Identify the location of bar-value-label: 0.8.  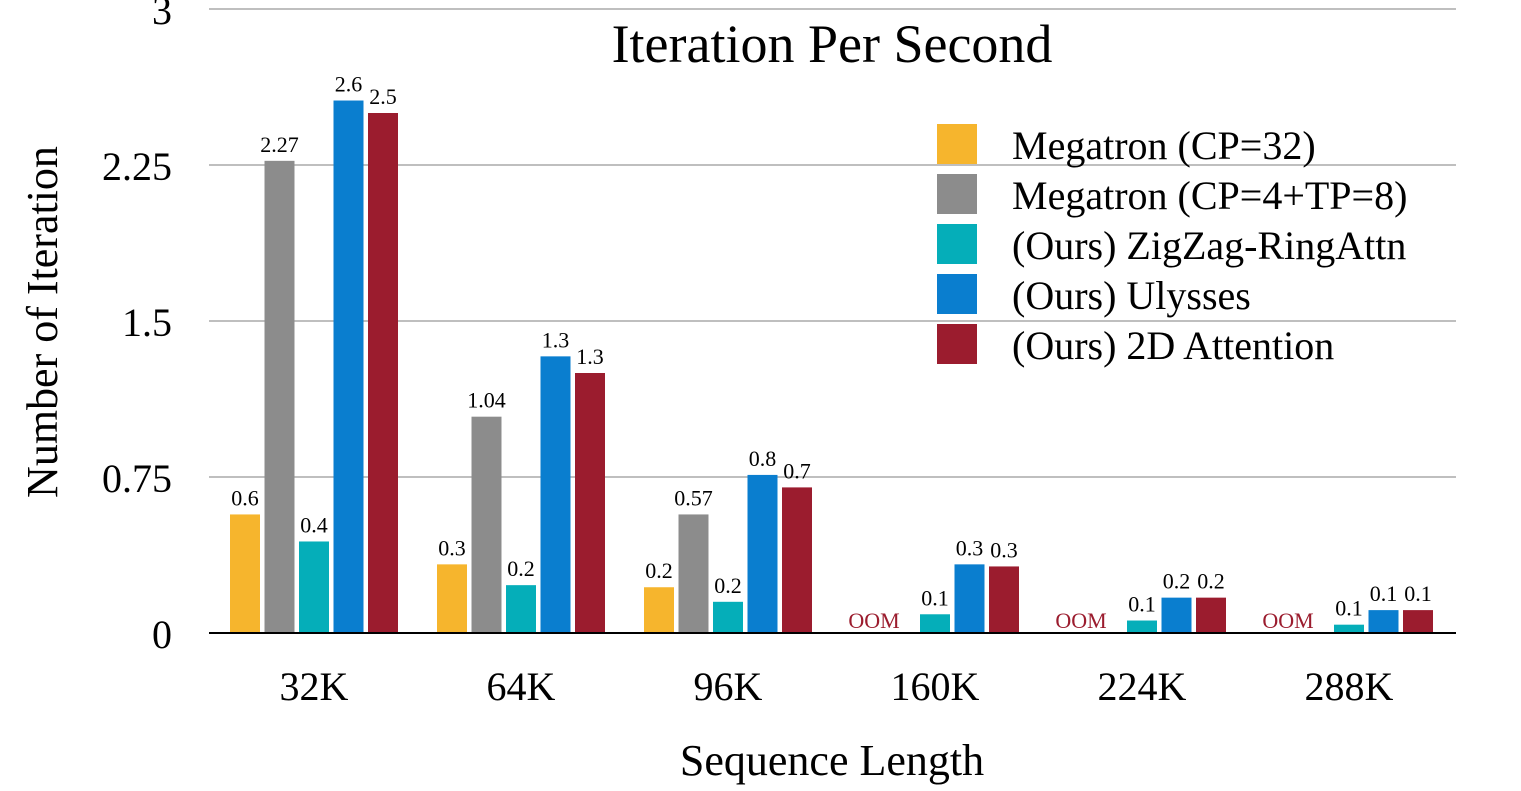
(763, 458).